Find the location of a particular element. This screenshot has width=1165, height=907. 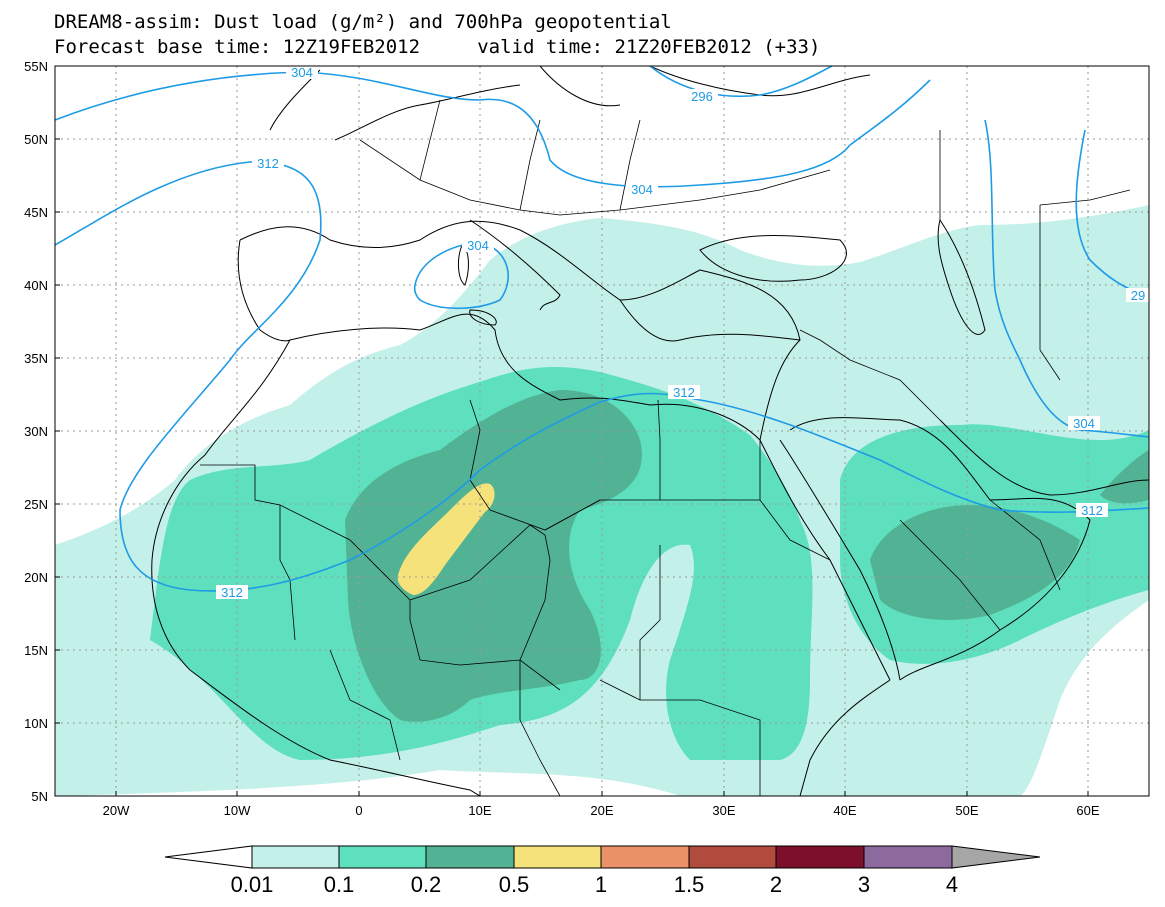

colorbar-segment-over is located at coordinates (996, 857).